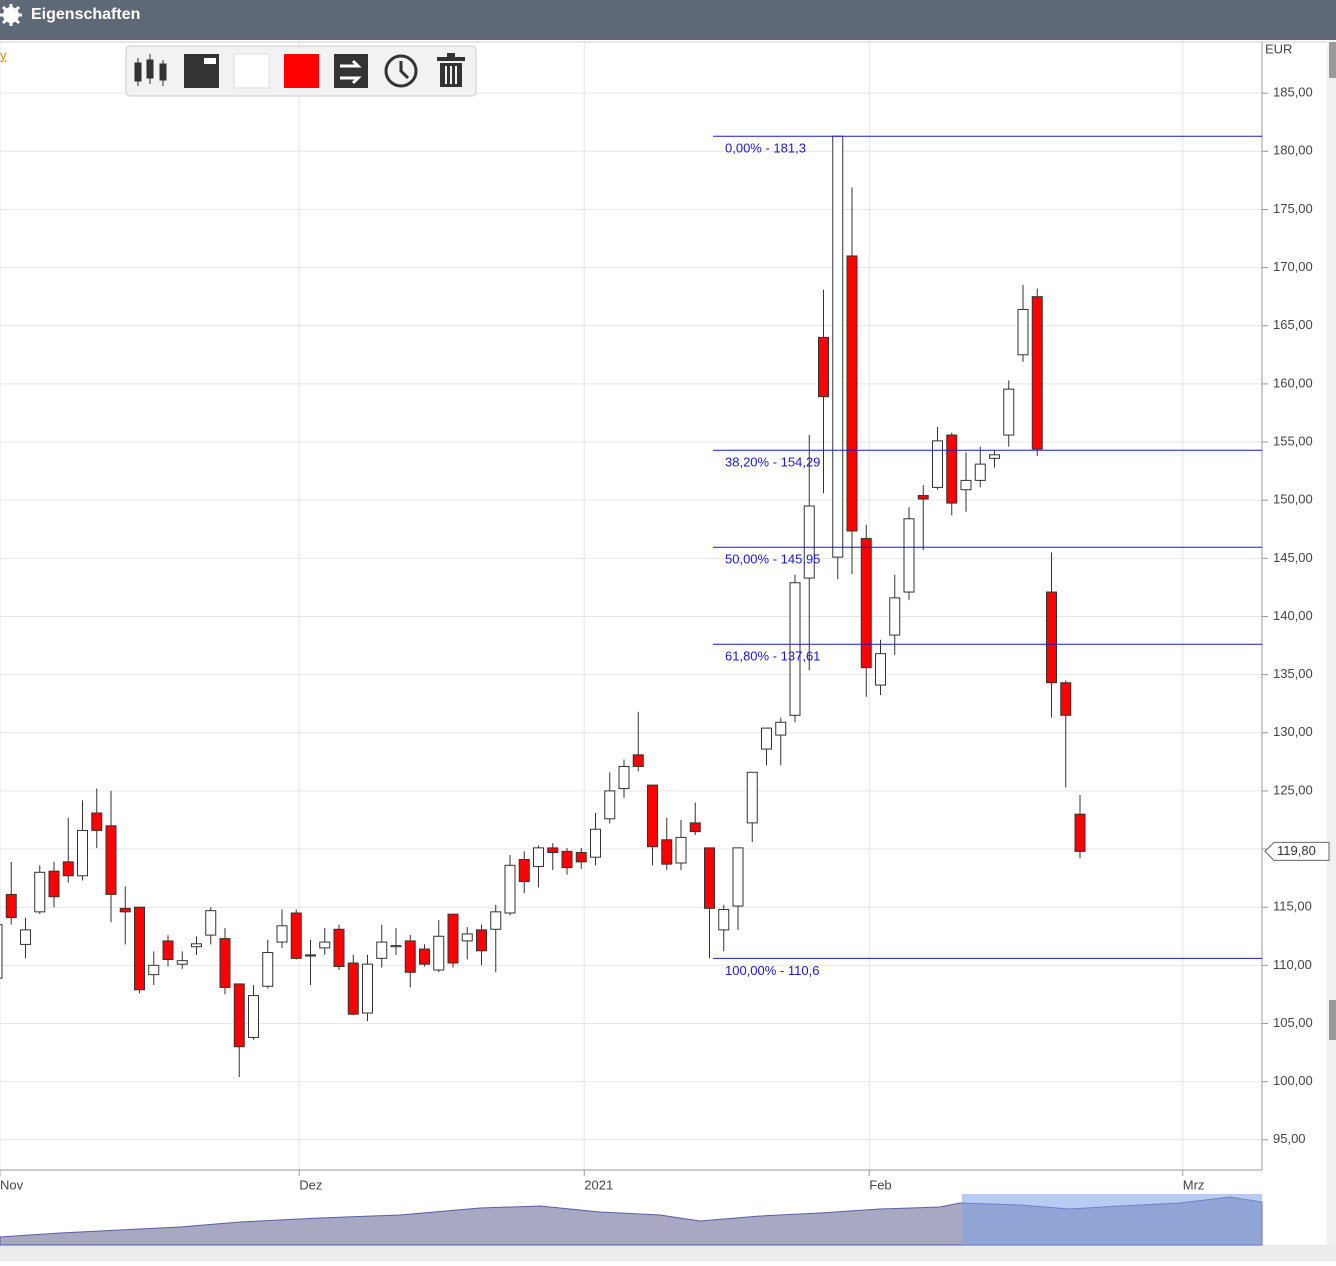  What do you see at coordinates (1289, 1138) in the screenshot?
I see `y-tick-label: 95,00` at bounding box center [1289, 1138].